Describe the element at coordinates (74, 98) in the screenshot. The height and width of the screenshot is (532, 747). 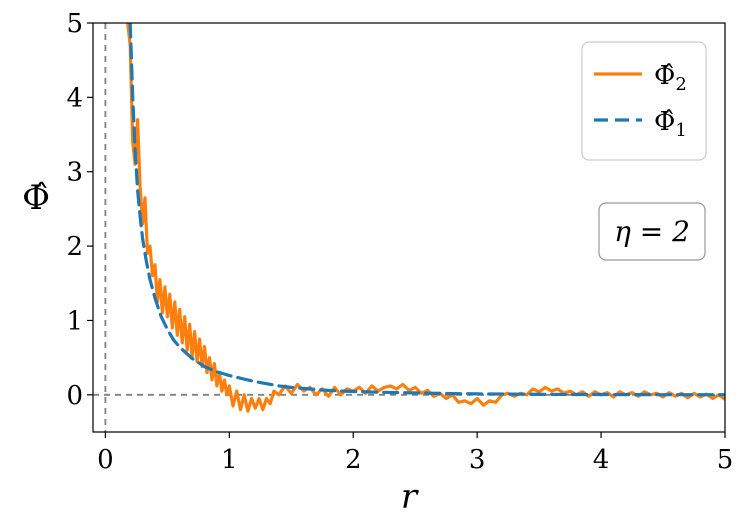
I see `y-tick-label: 4` at that location.